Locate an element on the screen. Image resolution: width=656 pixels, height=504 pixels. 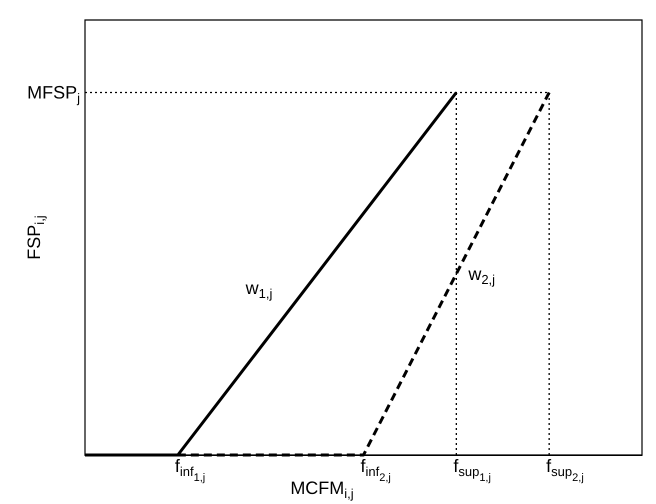
x-axis-title: MCFM$_{i,j}$ is located at coordinates (322, 489).